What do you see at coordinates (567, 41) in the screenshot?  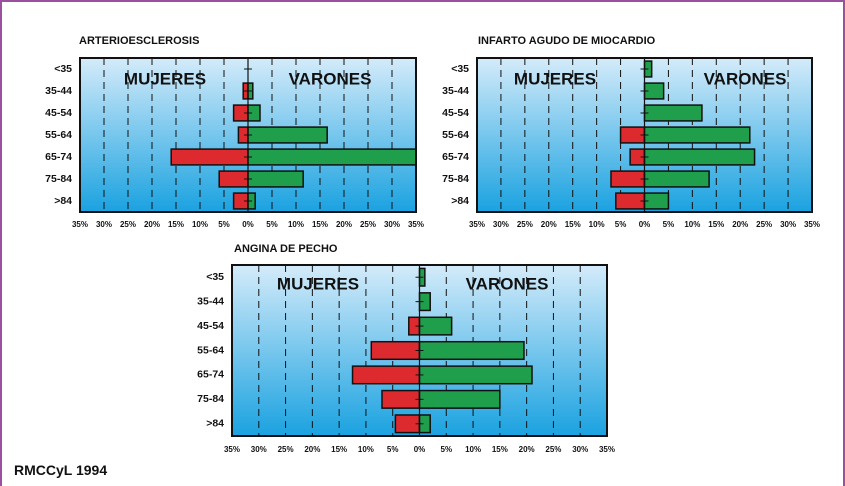 I see `chart-title-infarto: INFARTO AGUDO DE MIOCARDIO` at bounding box center [567, 41].